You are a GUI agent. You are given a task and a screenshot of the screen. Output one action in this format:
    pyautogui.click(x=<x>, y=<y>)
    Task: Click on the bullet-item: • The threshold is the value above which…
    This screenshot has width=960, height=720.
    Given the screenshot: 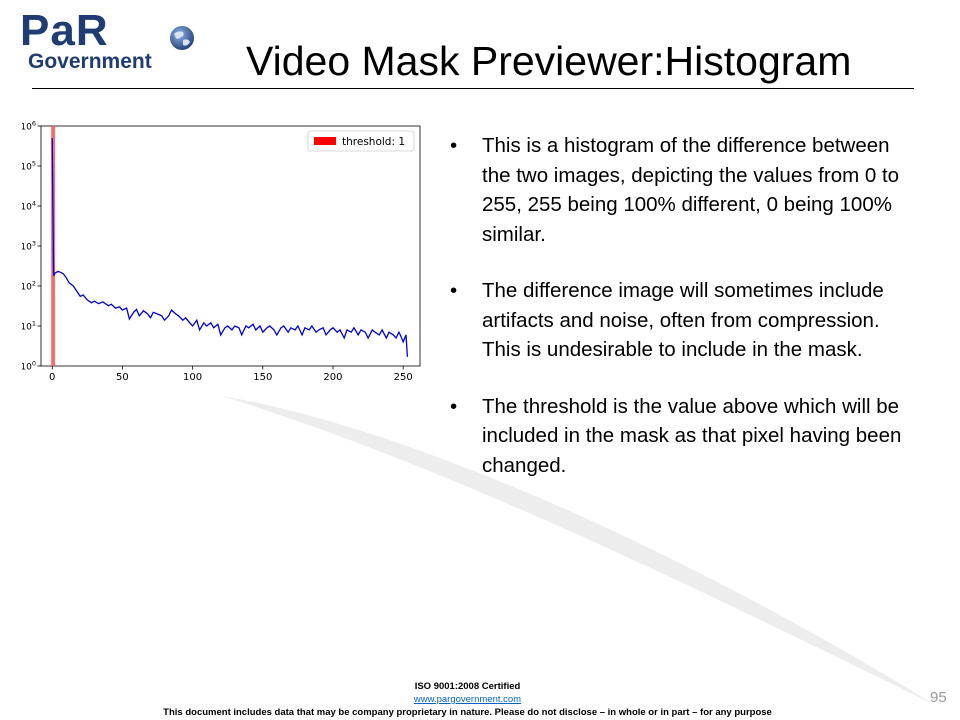 What is the action you would take?
    pyautogui.click(x=685, y=436)
    